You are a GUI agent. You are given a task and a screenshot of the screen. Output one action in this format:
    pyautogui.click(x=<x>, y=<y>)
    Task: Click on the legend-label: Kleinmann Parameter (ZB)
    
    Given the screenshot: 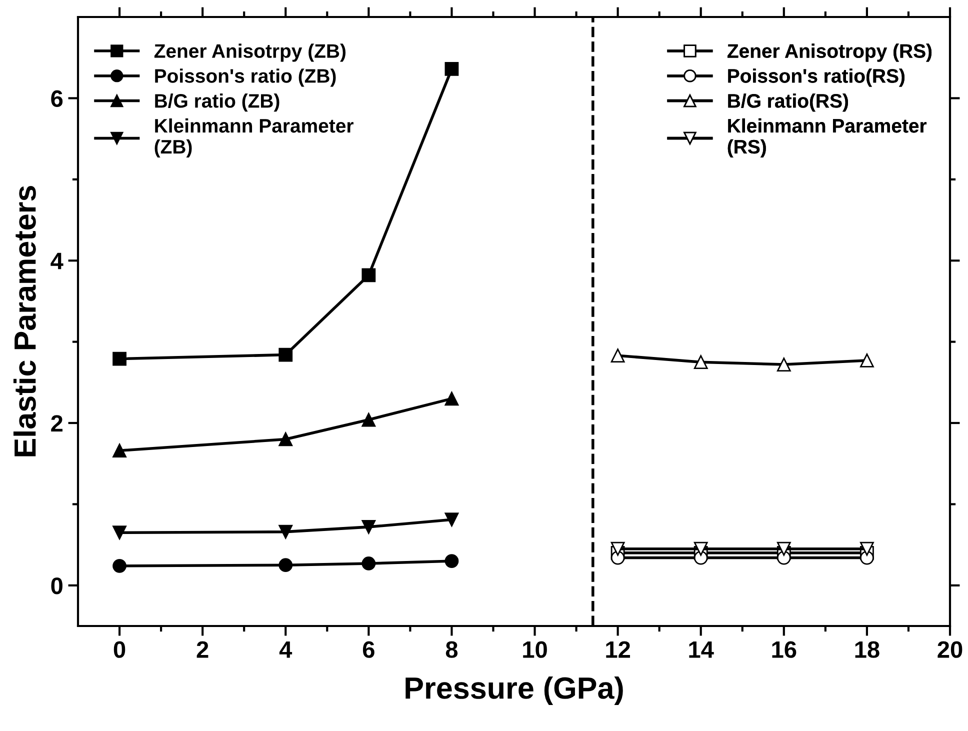 What is the action you would take?
    pyautogui.click(x=254, y=138)
    